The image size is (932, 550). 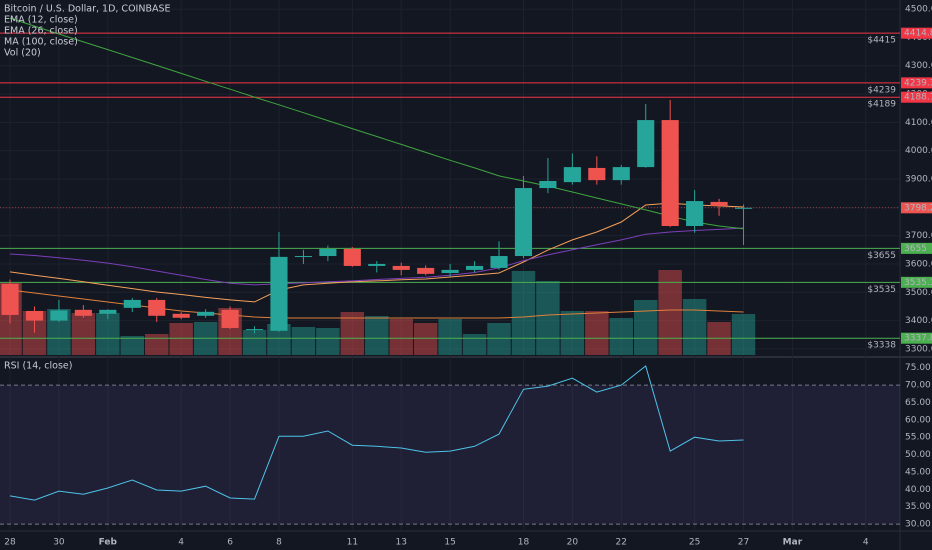 I want to click on price-tag-label: 4414.89, so click(x=918, y=34).